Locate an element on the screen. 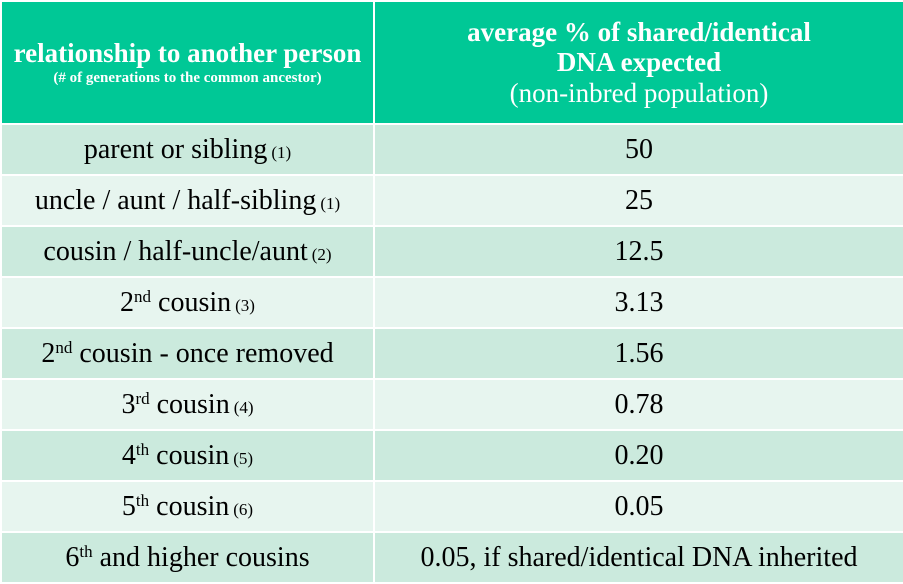  relationship-cell: 4th cousin (5) is located at coordinates (187, 455).